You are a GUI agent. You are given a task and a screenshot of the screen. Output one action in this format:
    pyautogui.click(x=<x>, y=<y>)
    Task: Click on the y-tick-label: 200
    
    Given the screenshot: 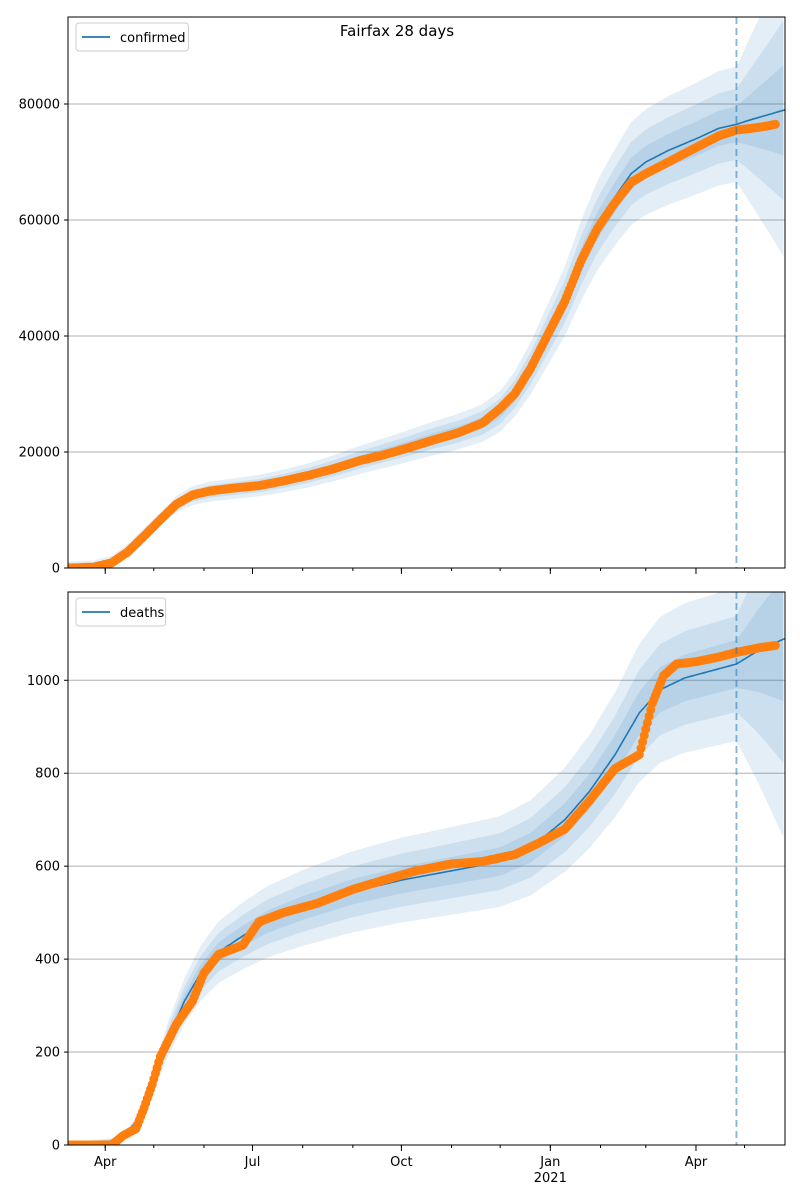 What is the action you would take?
    pyautogui.click(x=47, y=1053)
    